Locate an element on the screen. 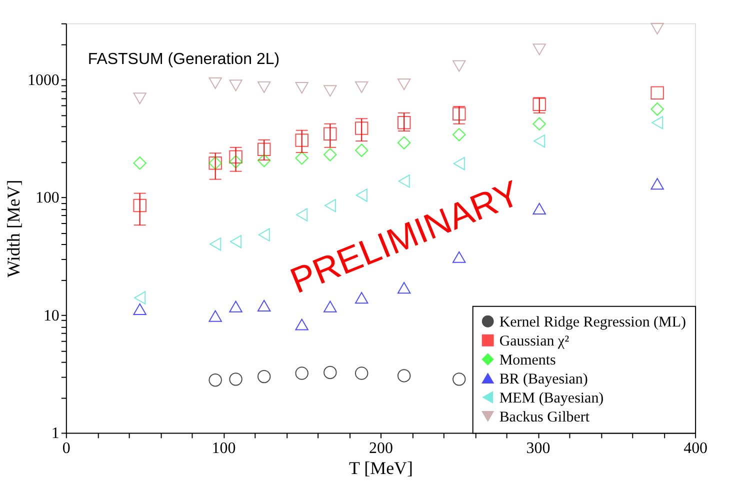 This screenshot has width=732, height=493. y-tick-label: 10 is located at coordinates (51, 315).